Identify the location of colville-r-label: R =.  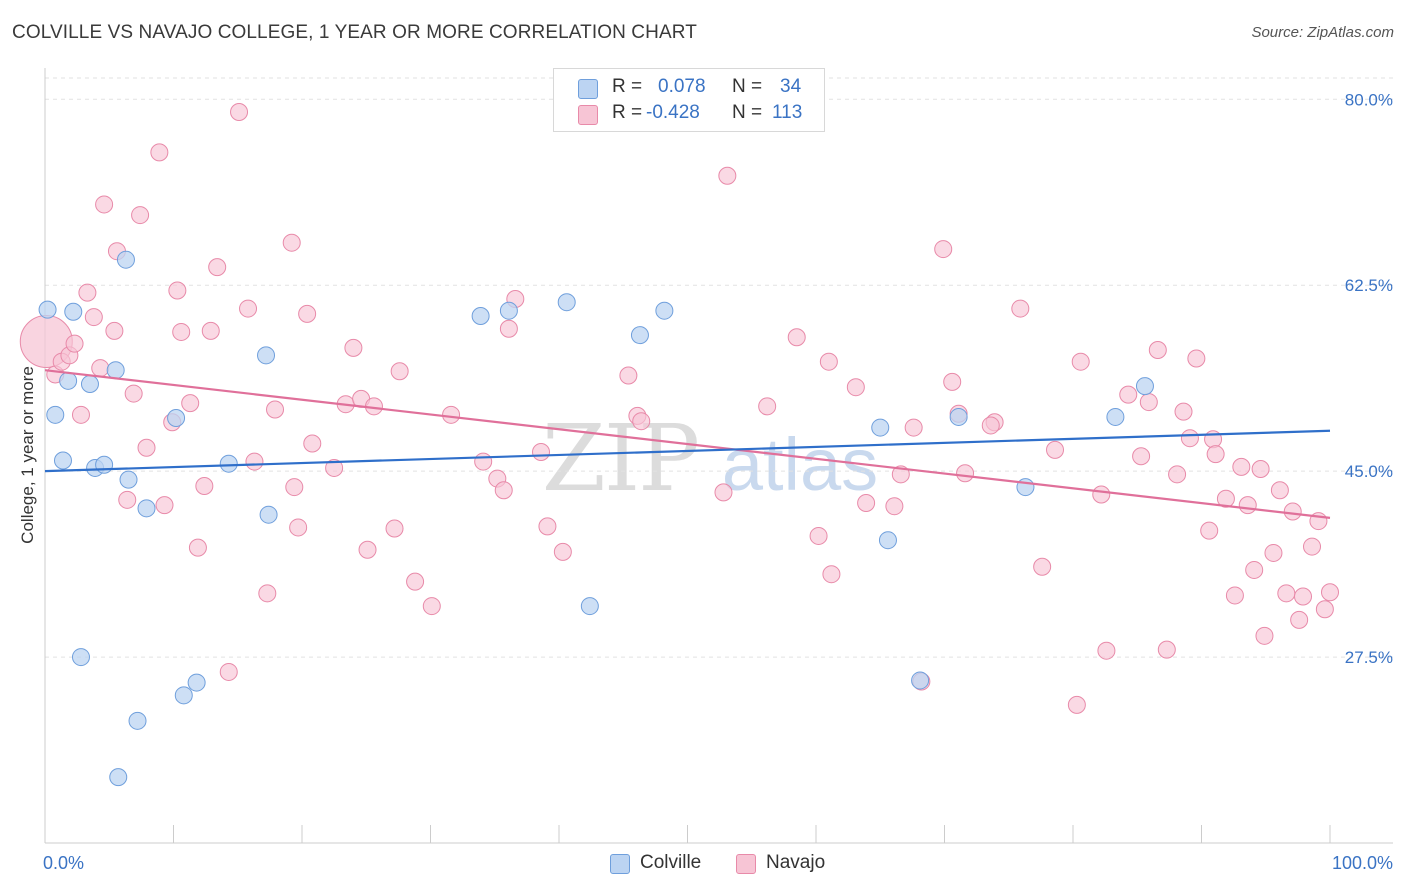
(627, 86).